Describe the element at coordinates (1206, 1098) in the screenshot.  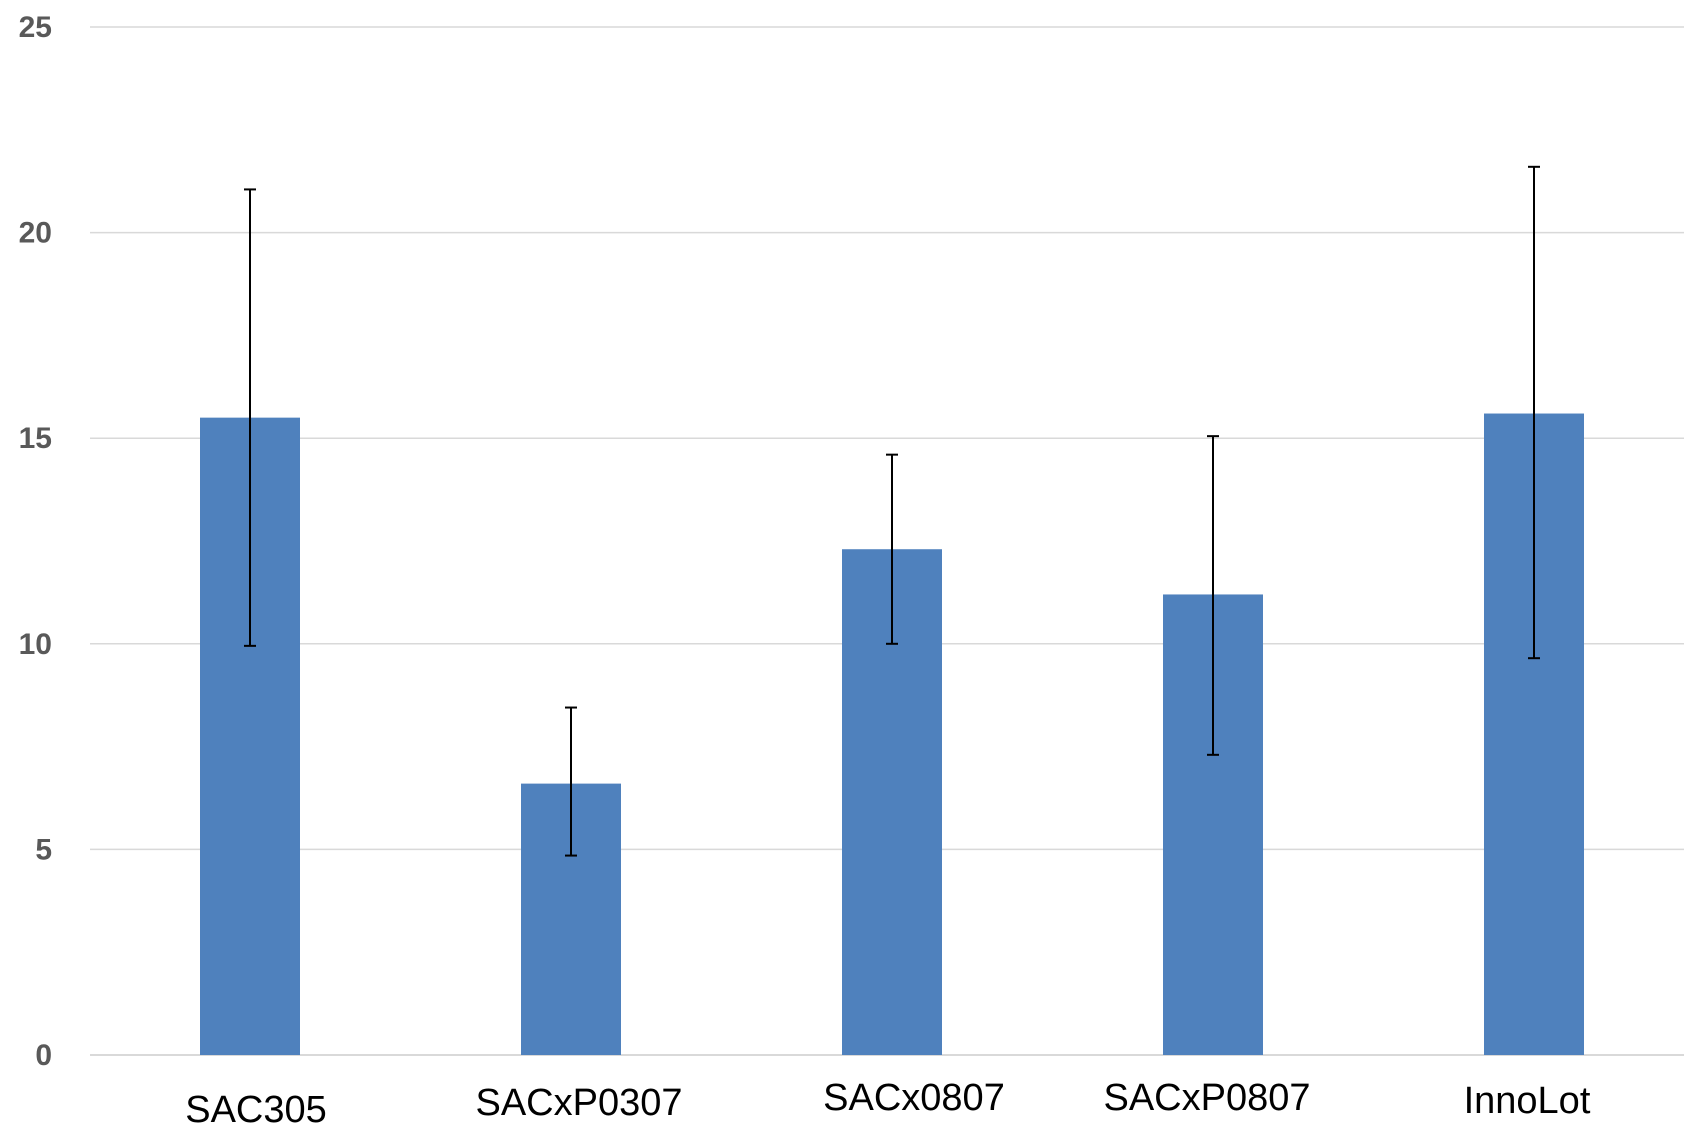
I see `x-tick-label-sacxp0807: SACxP0807` at that location.